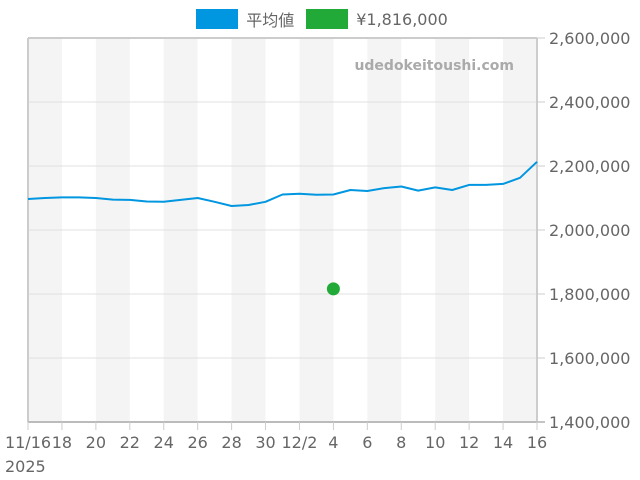  Describe the element at coordinates (367, 442) in the screenshot. I see `x-tick-label: 6` at that location.